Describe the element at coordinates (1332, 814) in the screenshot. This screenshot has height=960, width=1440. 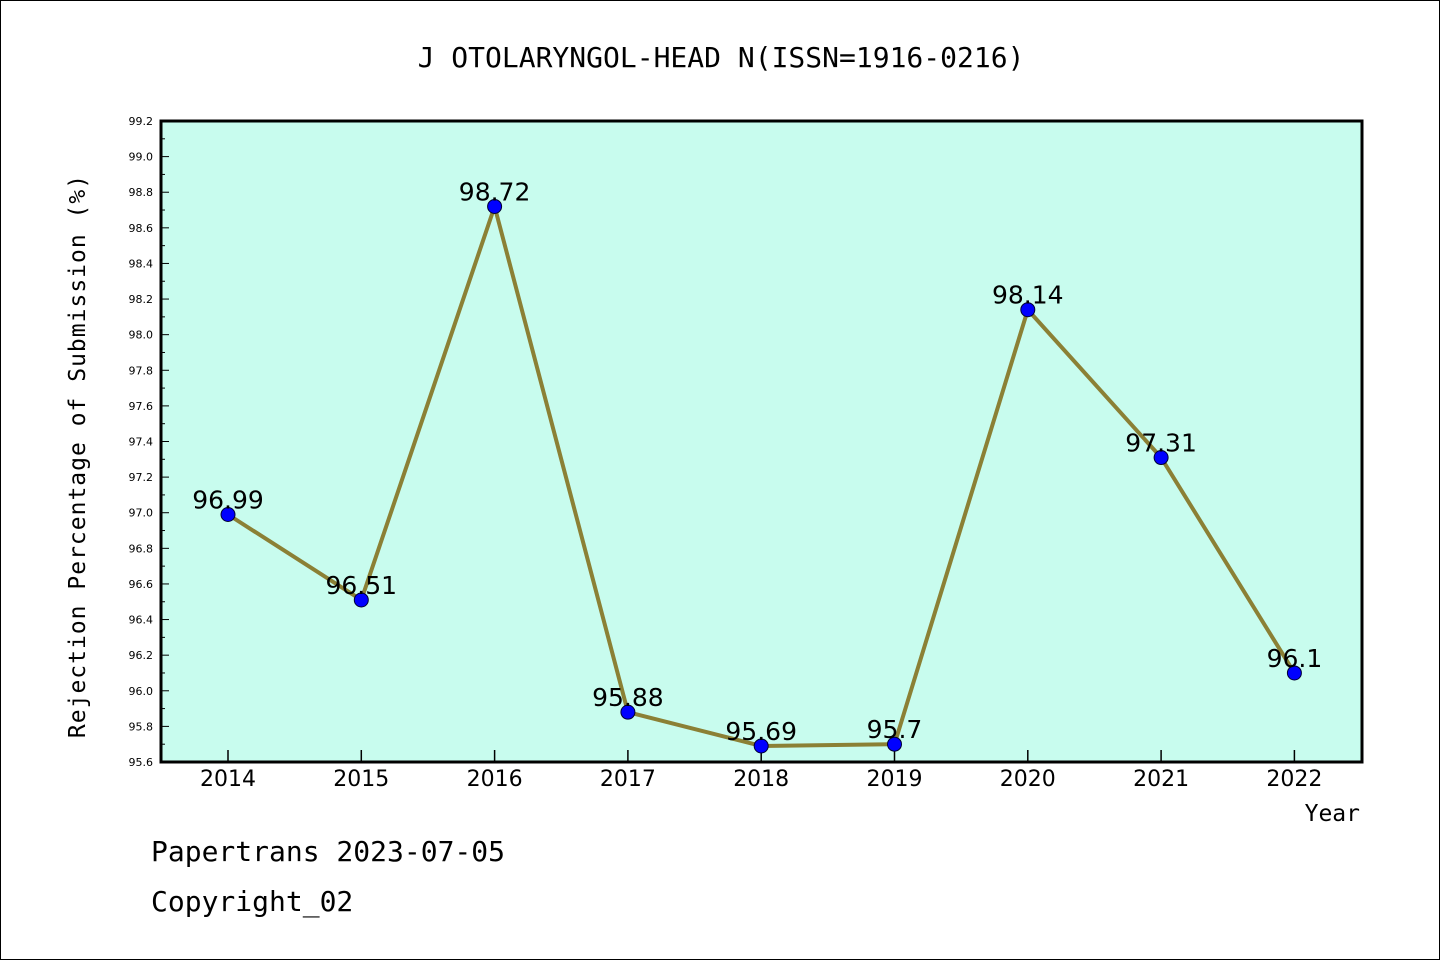
I see `x-axis-label: Year` at that location.